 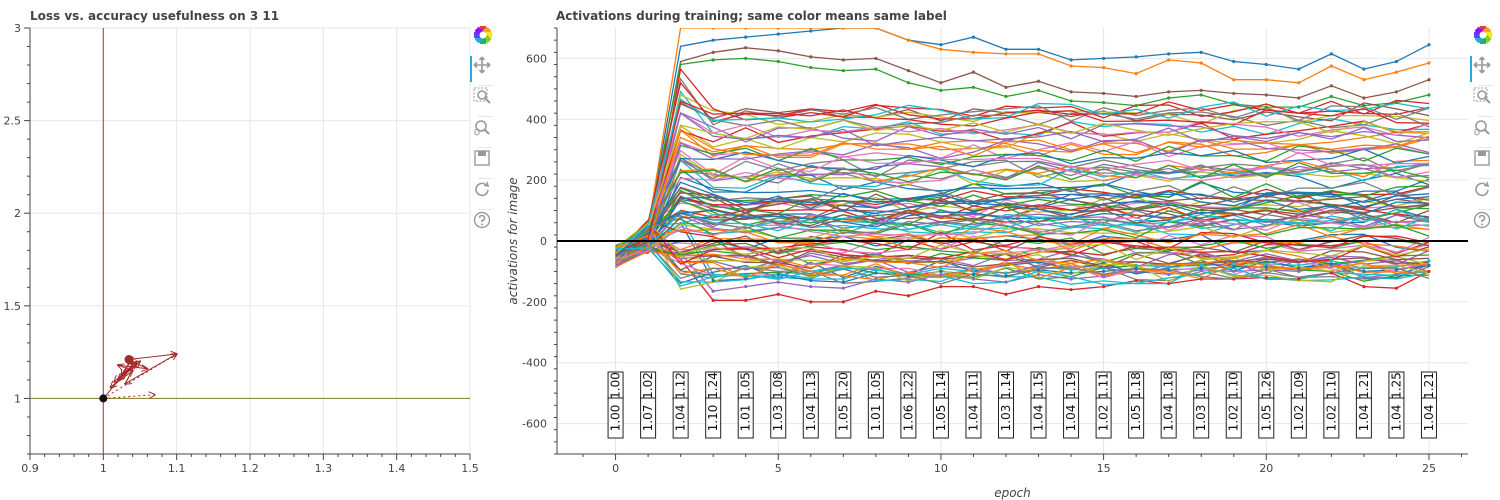 I want to click on left-toolbar, so click(x=483, y=133).